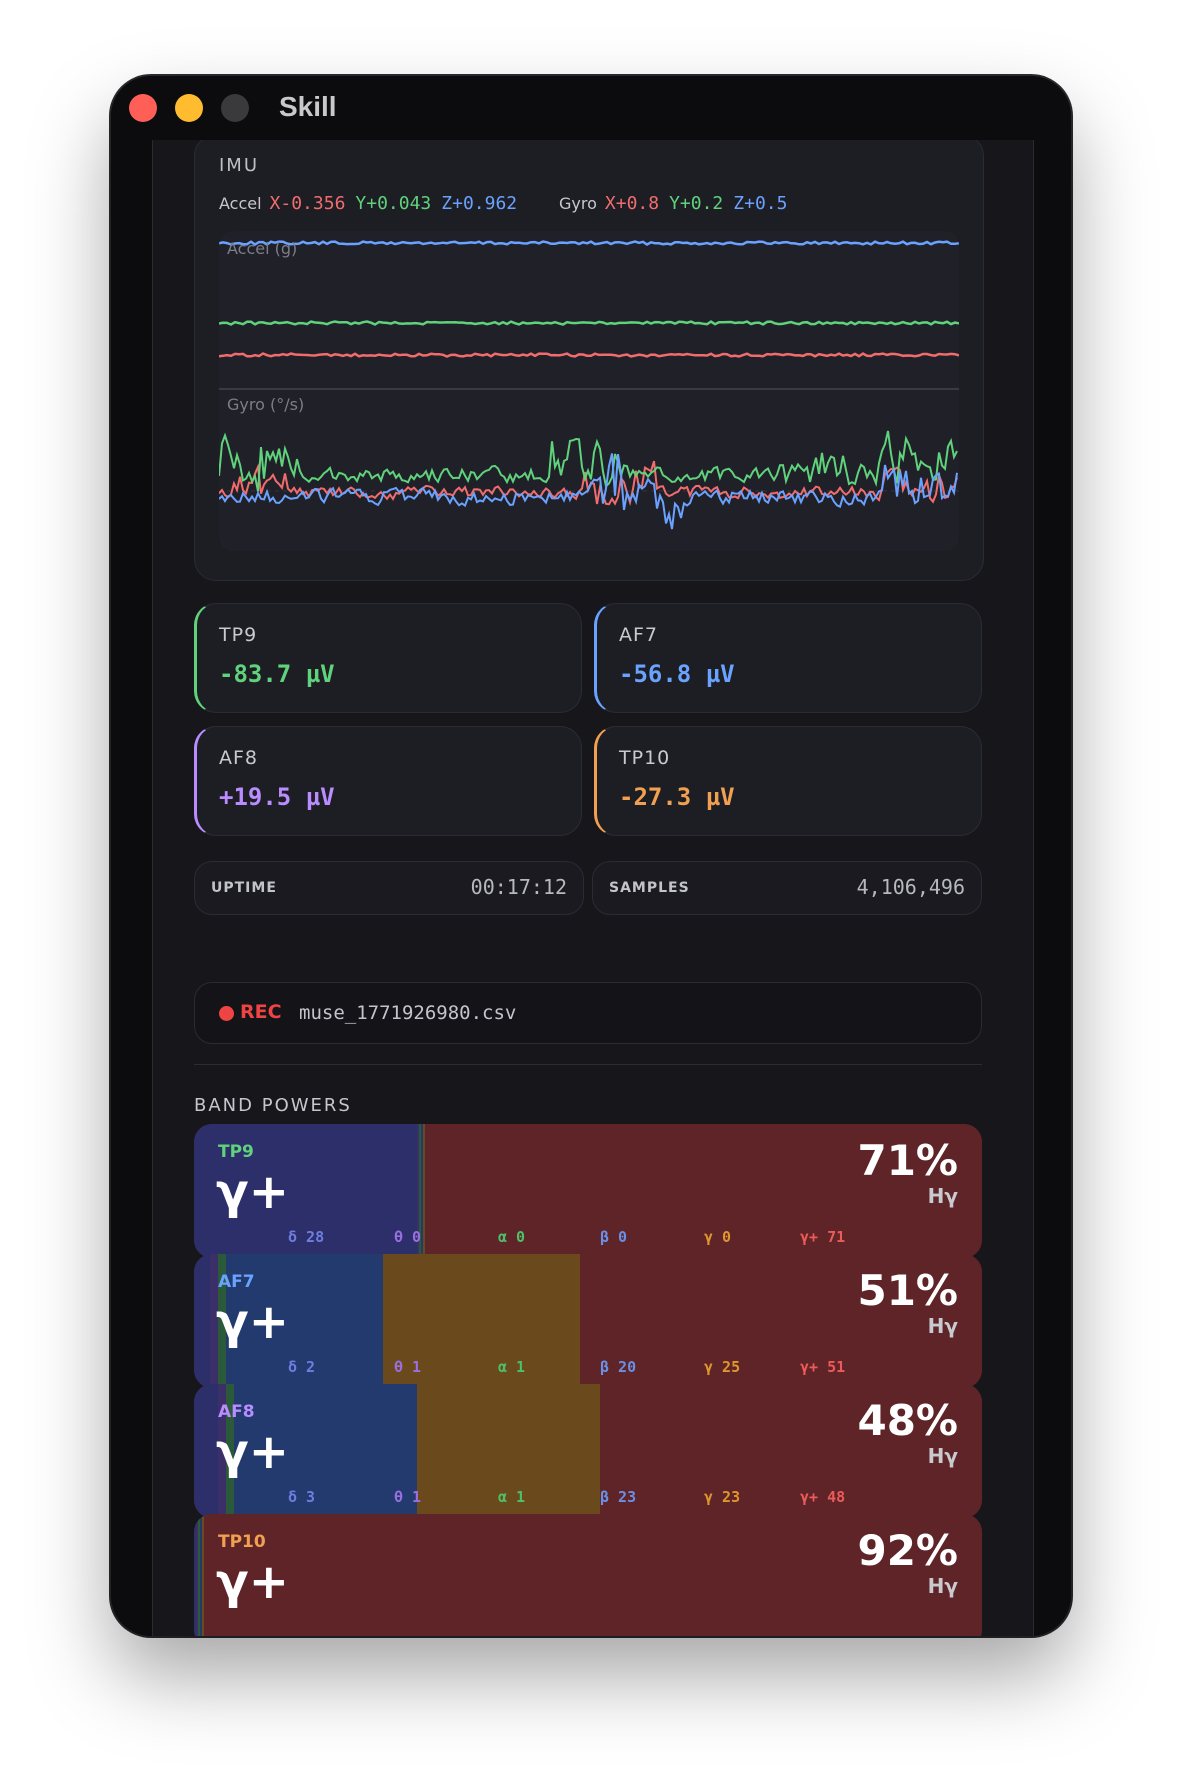 The image size is (1184, 1784). I want to click on band-label-delta: δ 3, so click(302, 1497).